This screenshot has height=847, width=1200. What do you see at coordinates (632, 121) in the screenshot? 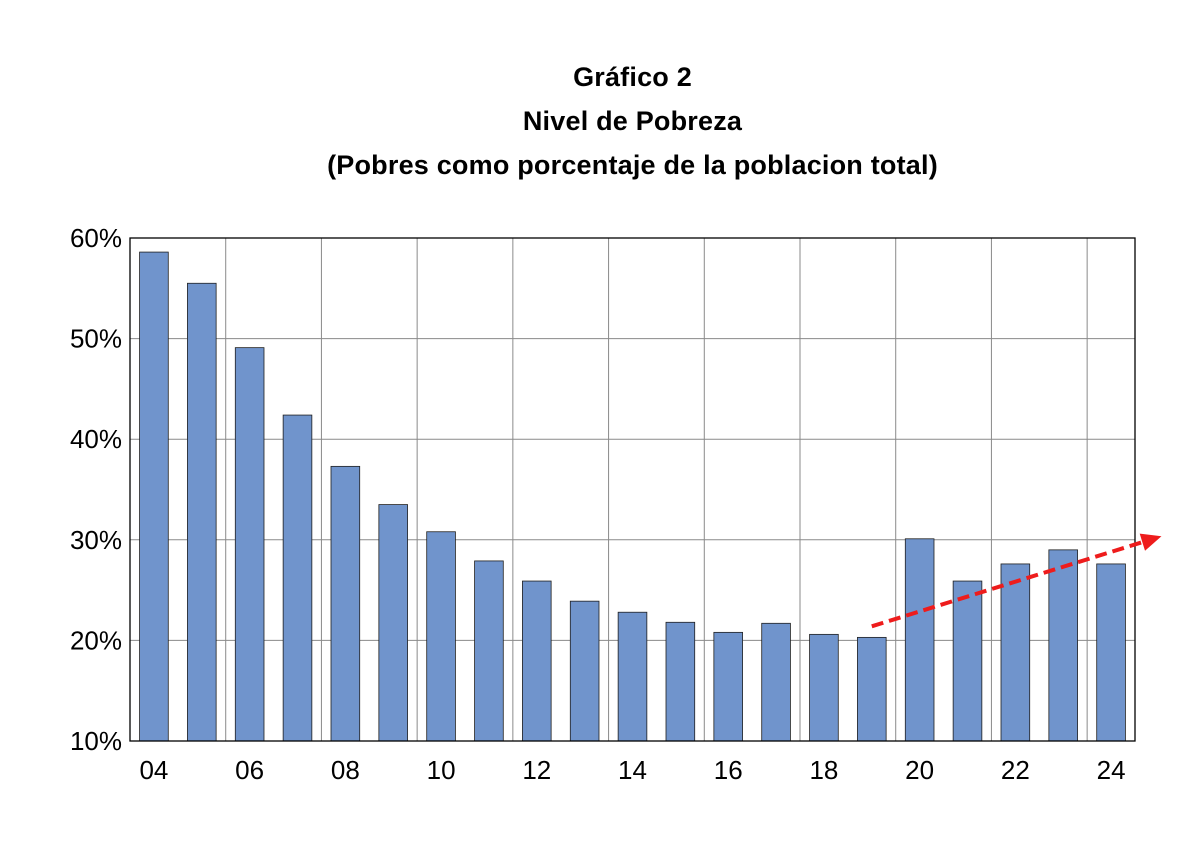
I see `chart-subtitle: Nivel de Pobreza` at bounding box center [632, 121].